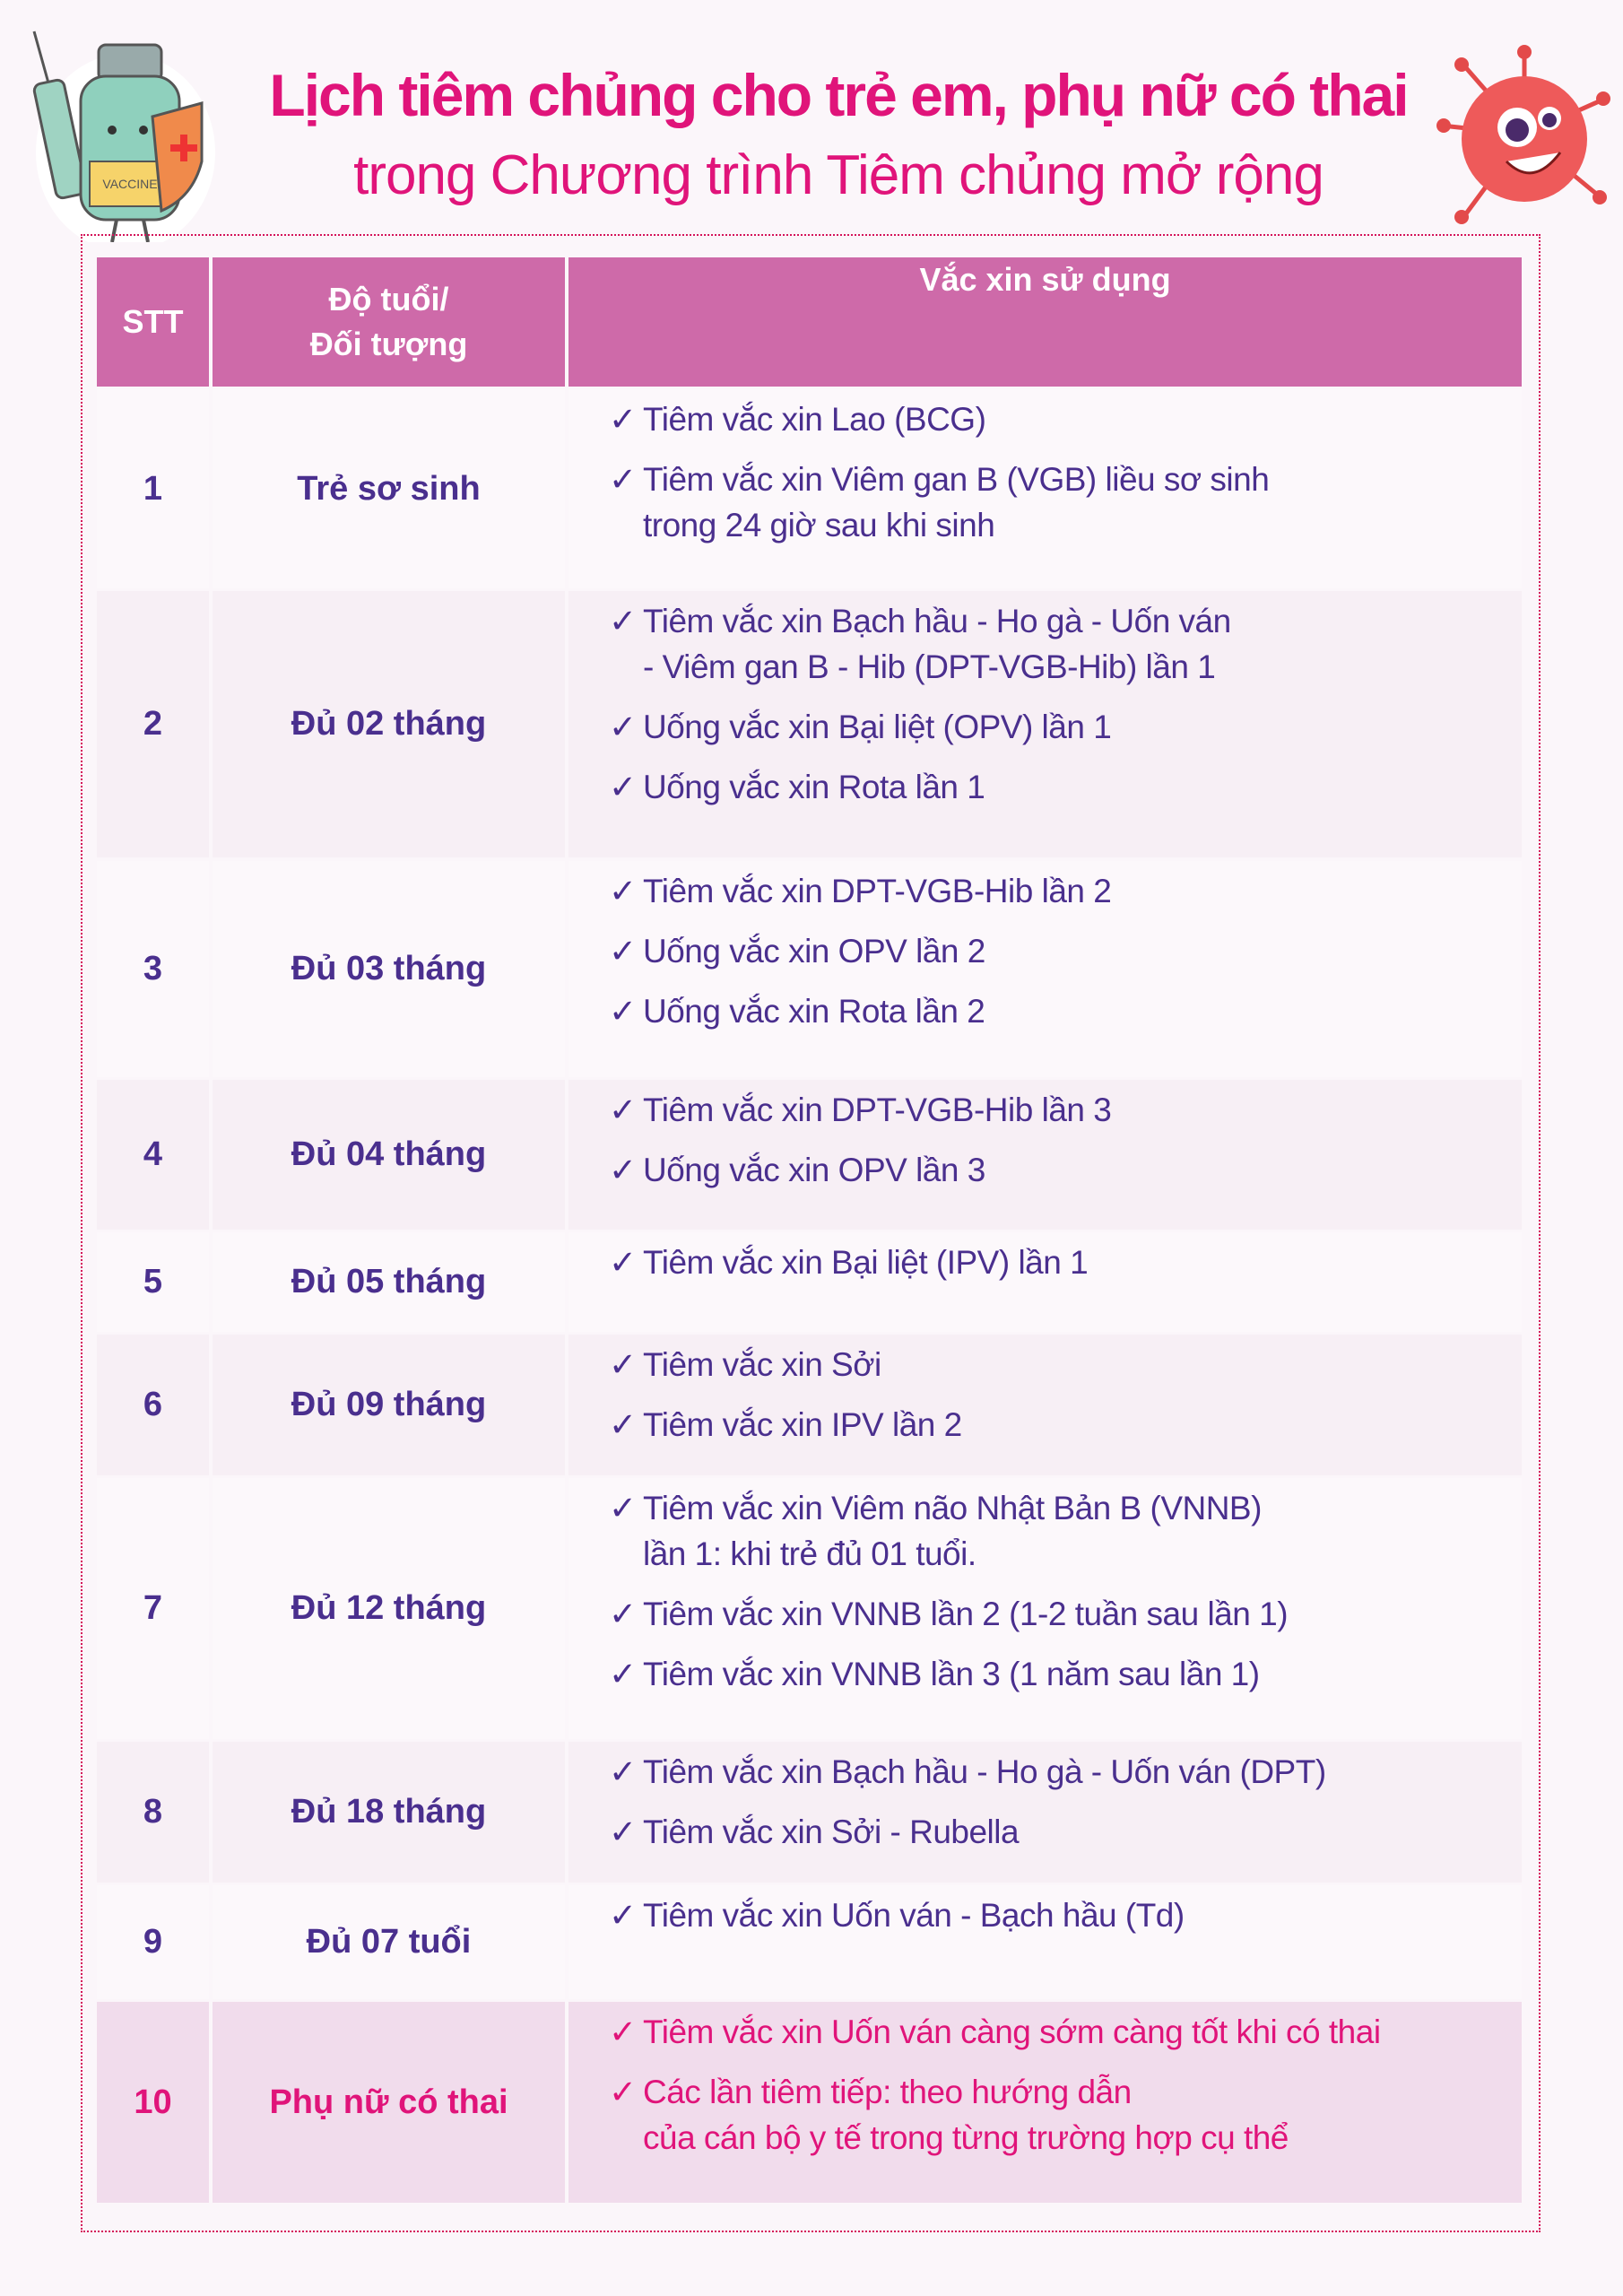  I want to click on table-header: STT Độ tuổi/ Đối tượng Vắc xin sử dụng, so click(809, 322).